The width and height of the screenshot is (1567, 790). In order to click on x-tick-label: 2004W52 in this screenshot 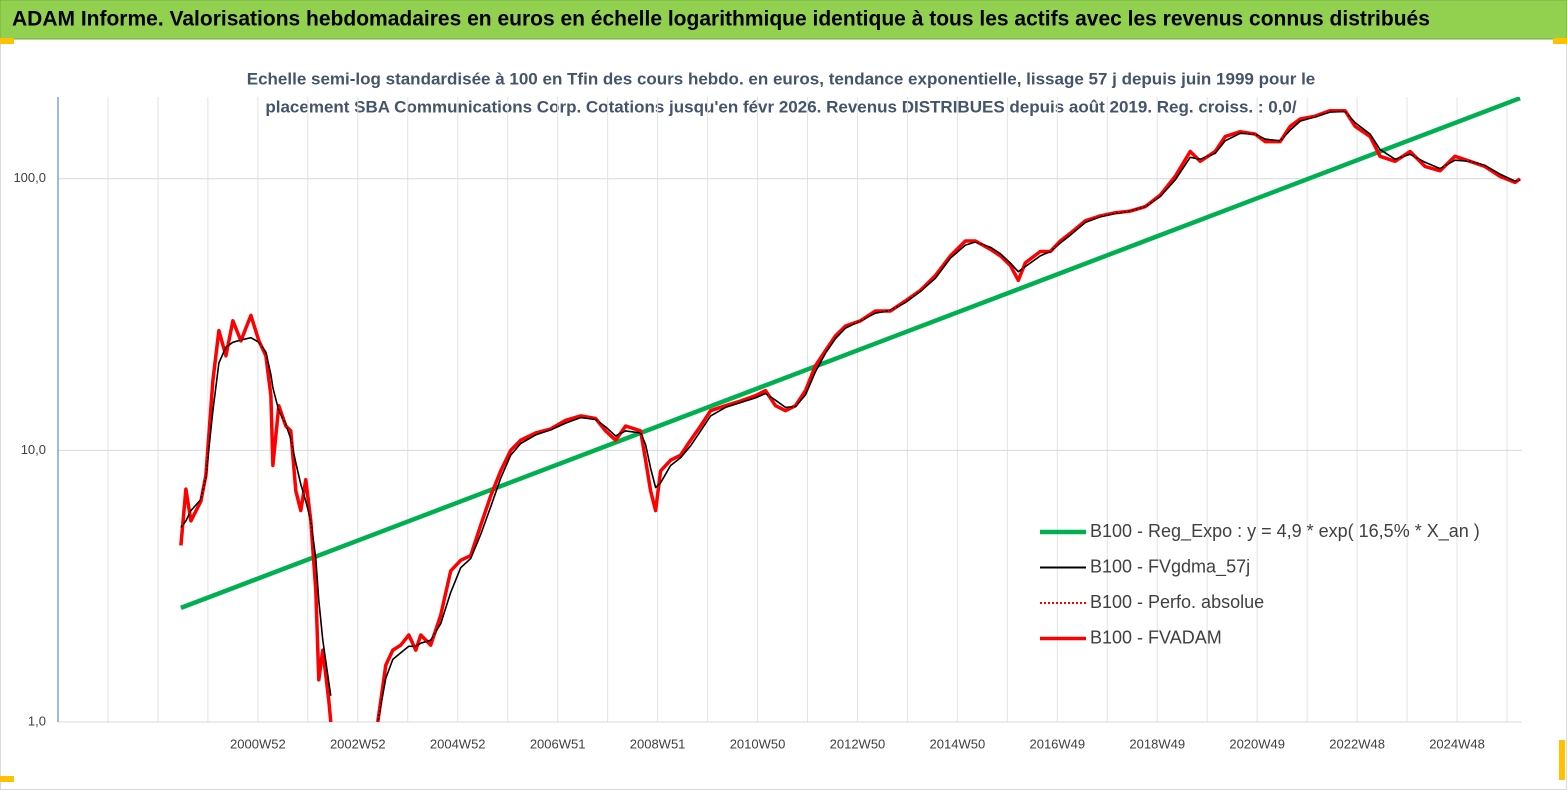, I will do `click(458, 743)`.